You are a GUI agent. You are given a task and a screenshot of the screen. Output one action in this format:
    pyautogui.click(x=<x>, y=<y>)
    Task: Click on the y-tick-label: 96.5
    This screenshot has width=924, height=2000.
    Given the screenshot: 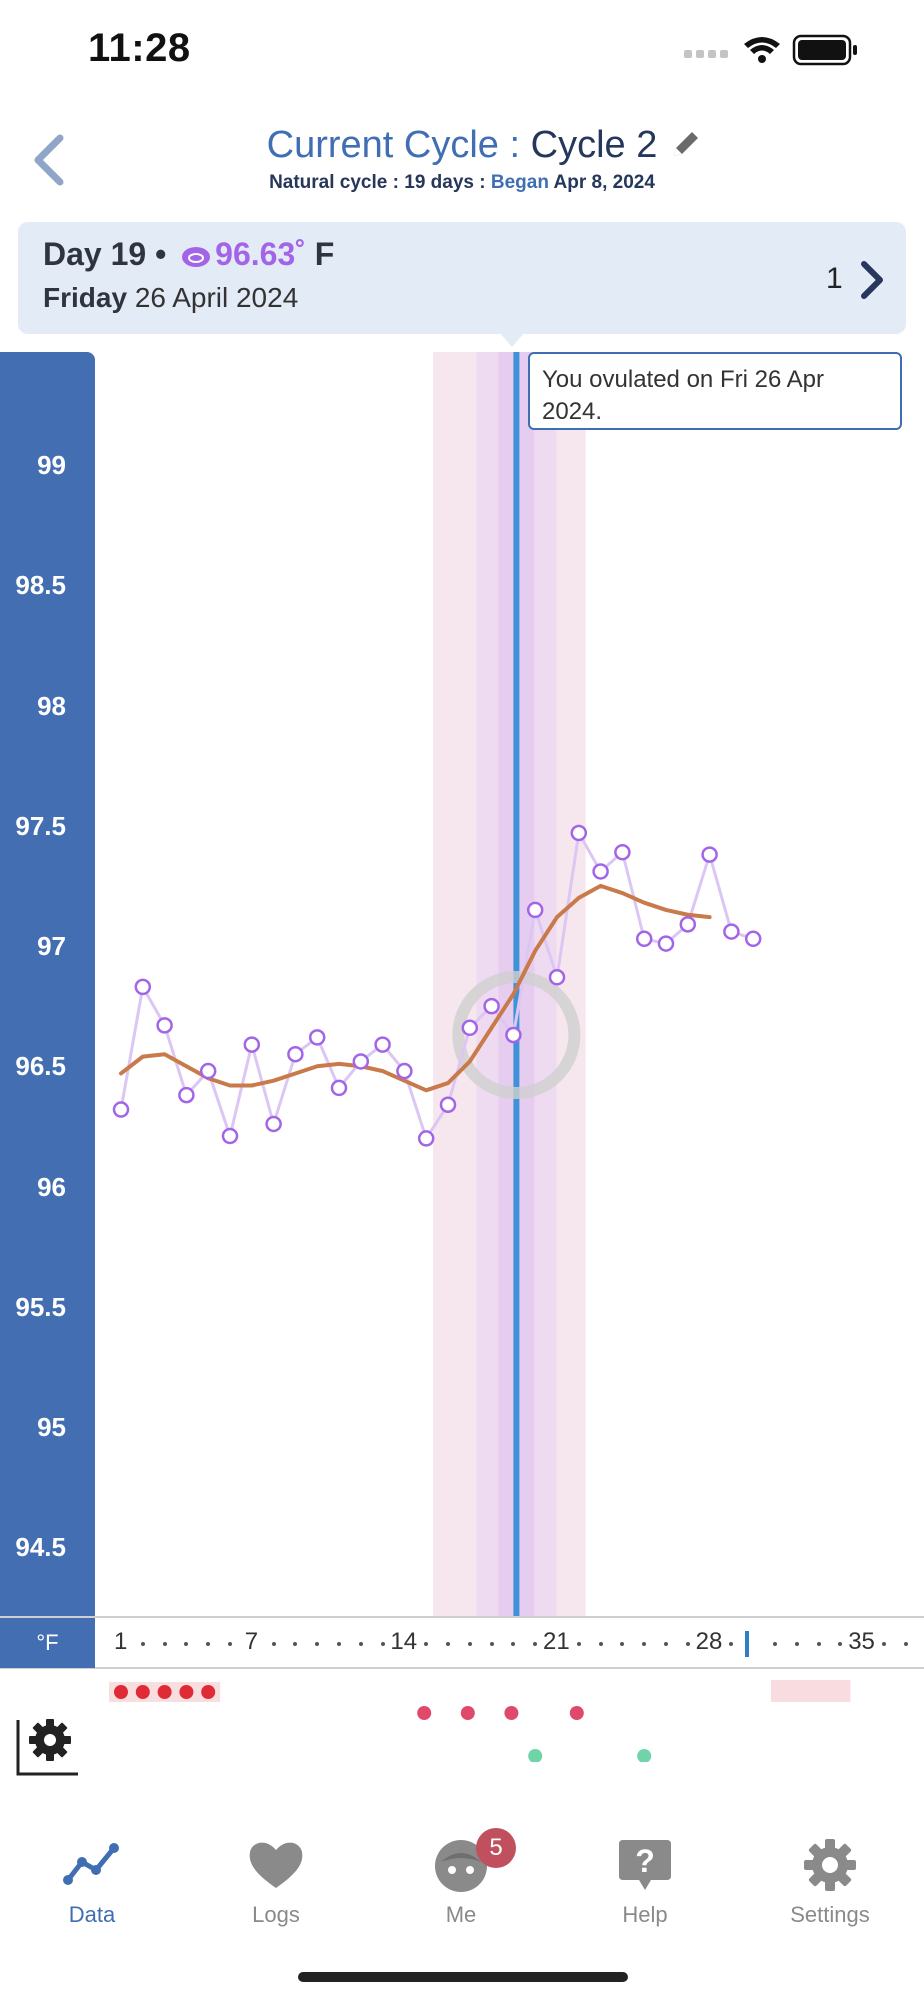 What is the action you would take?
    pyautogui.click(x=40, y=1066)
    